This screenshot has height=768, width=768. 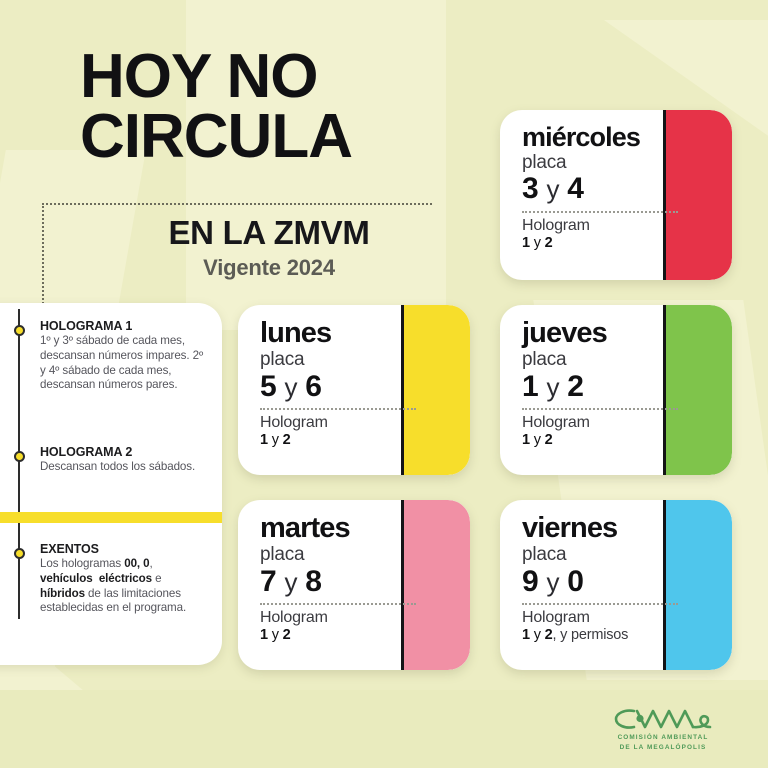 I want to click on page-title: HOY NO CIRCULA, so click(x=290, y=106).